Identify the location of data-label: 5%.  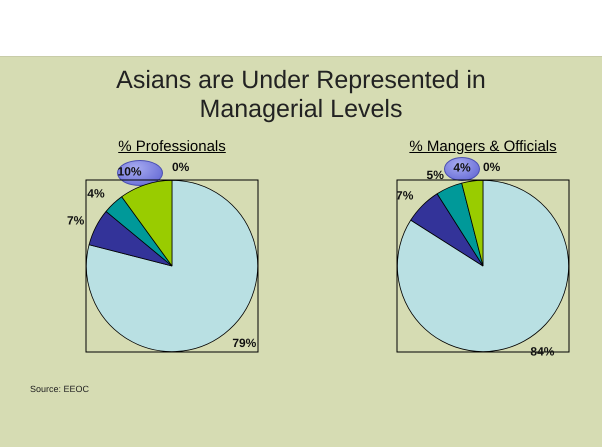
(435, 175).